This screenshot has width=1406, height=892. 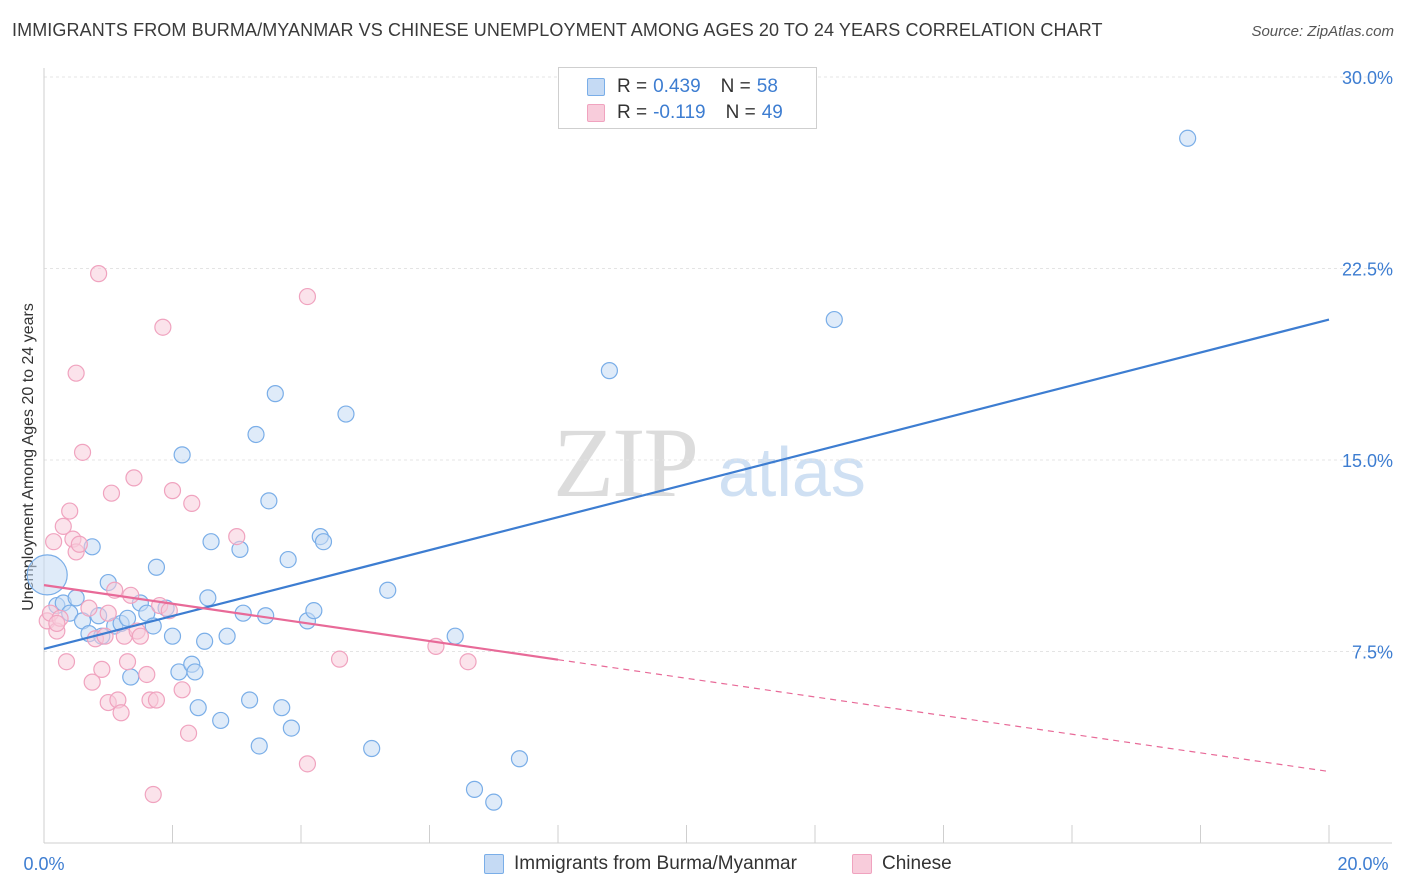 What do you see at coordinates (1372, 653) in the screenshot?
I see `y-tick-label: 7.5%` at bounding box center [1372, 653].